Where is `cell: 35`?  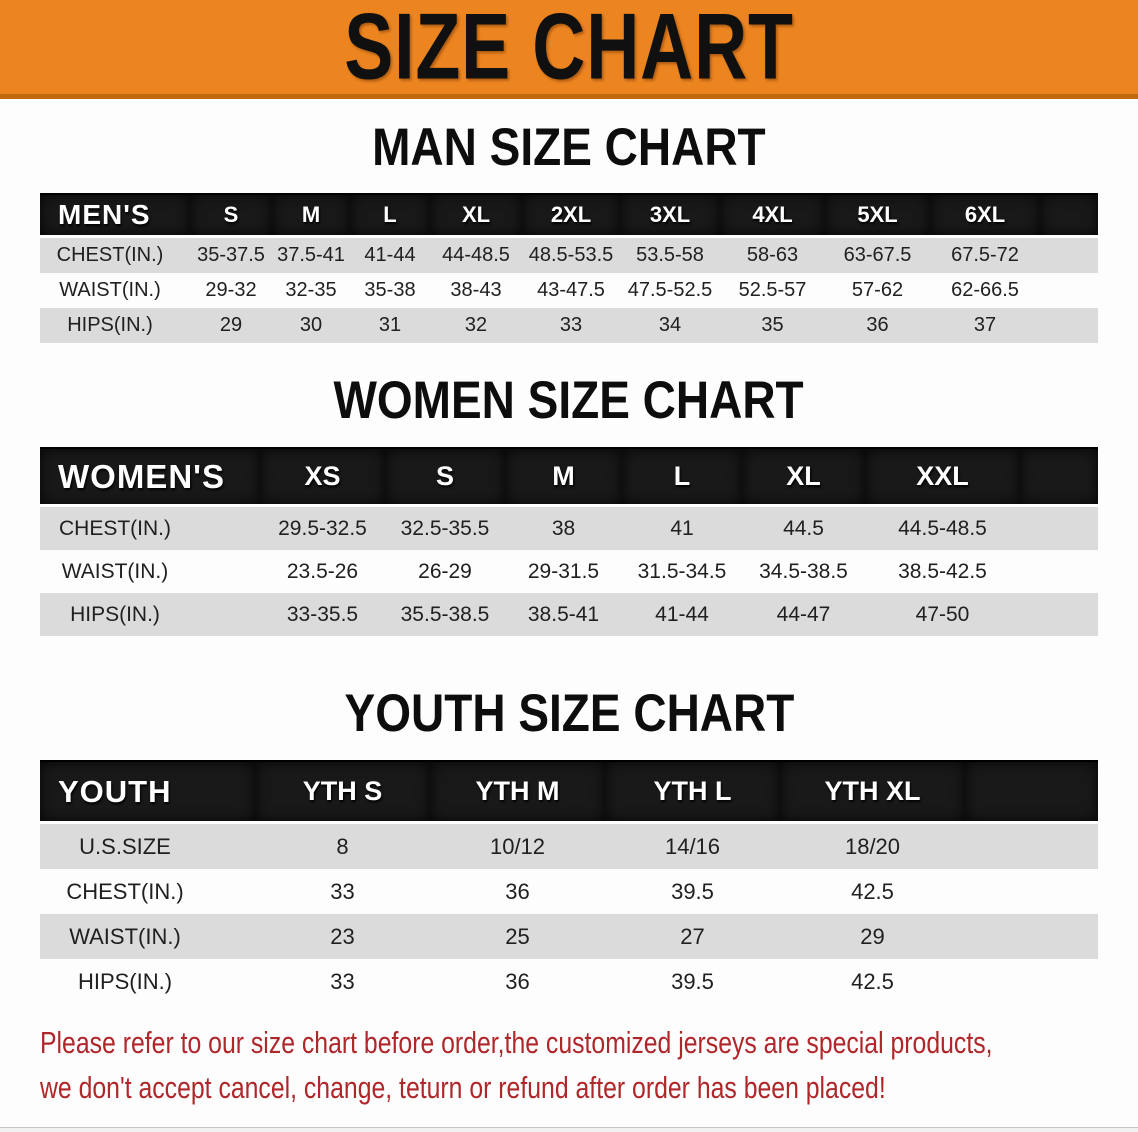
cell: 35 is located at coordinates (772, 325).